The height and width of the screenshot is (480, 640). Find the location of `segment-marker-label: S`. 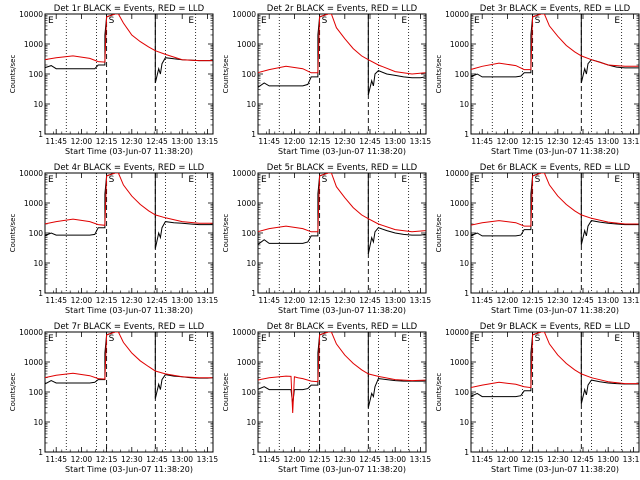

segment-marker-label: S is located at coordinates (538, 180).